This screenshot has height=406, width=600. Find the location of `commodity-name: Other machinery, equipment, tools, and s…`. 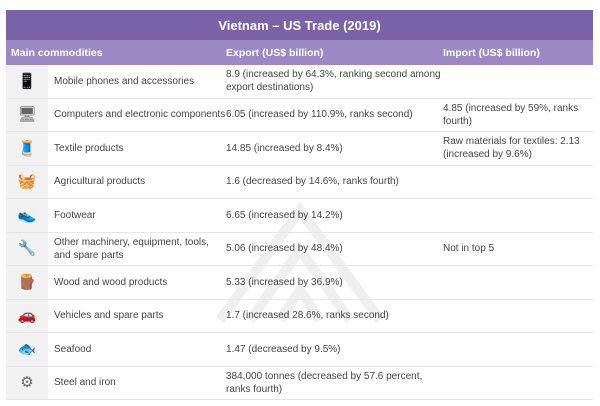

commodity-name: Other machinery, equipment, tools, and s… is located at coordinates (131, 248).